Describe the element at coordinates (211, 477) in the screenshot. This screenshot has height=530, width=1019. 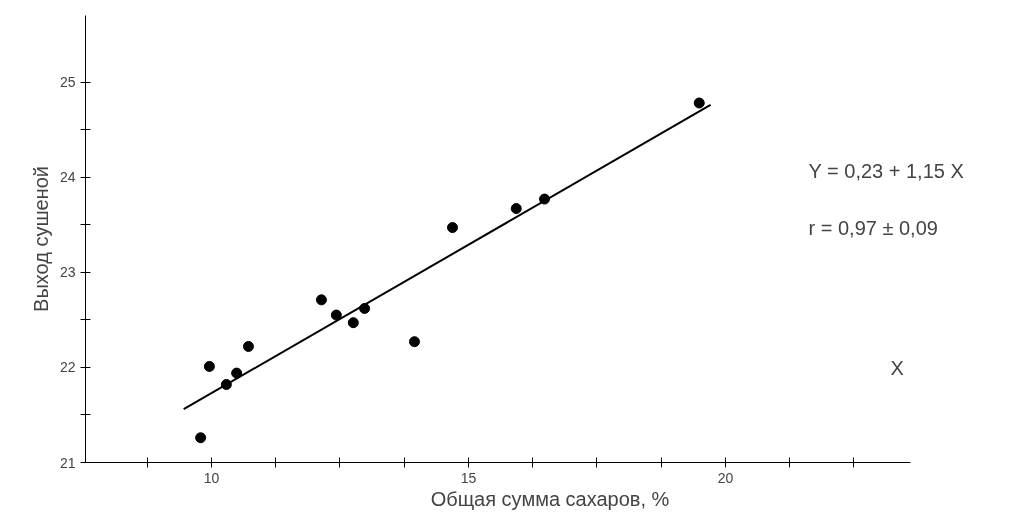
I see `x-tick-label: 10` at that location.